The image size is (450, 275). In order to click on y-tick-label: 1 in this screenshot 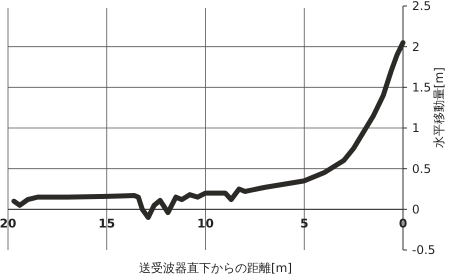, I will do `click(416, 128)`.